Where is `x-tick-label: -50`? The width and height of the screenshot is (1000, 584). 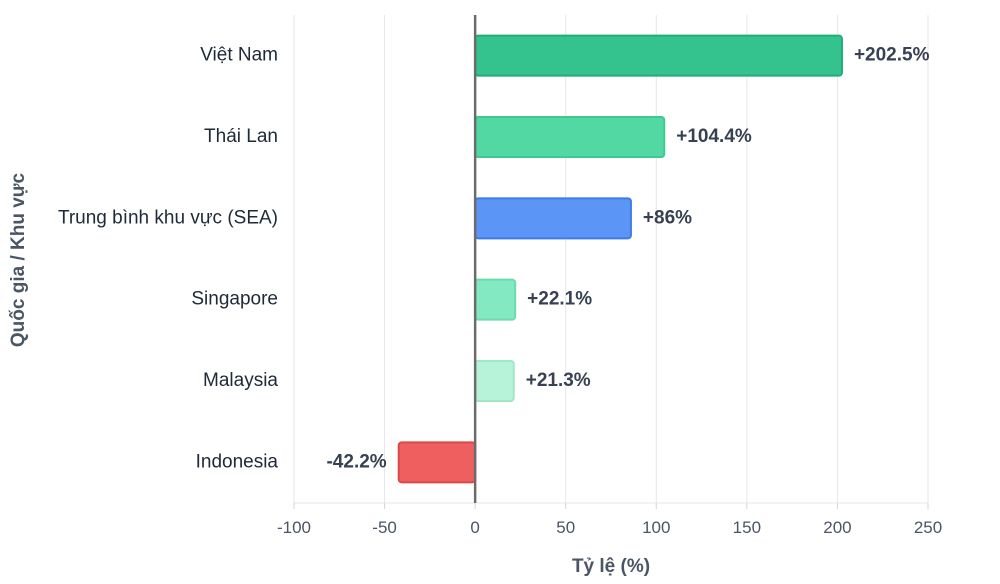 x-tick-label: -50 is located at coordinates (384, 527).